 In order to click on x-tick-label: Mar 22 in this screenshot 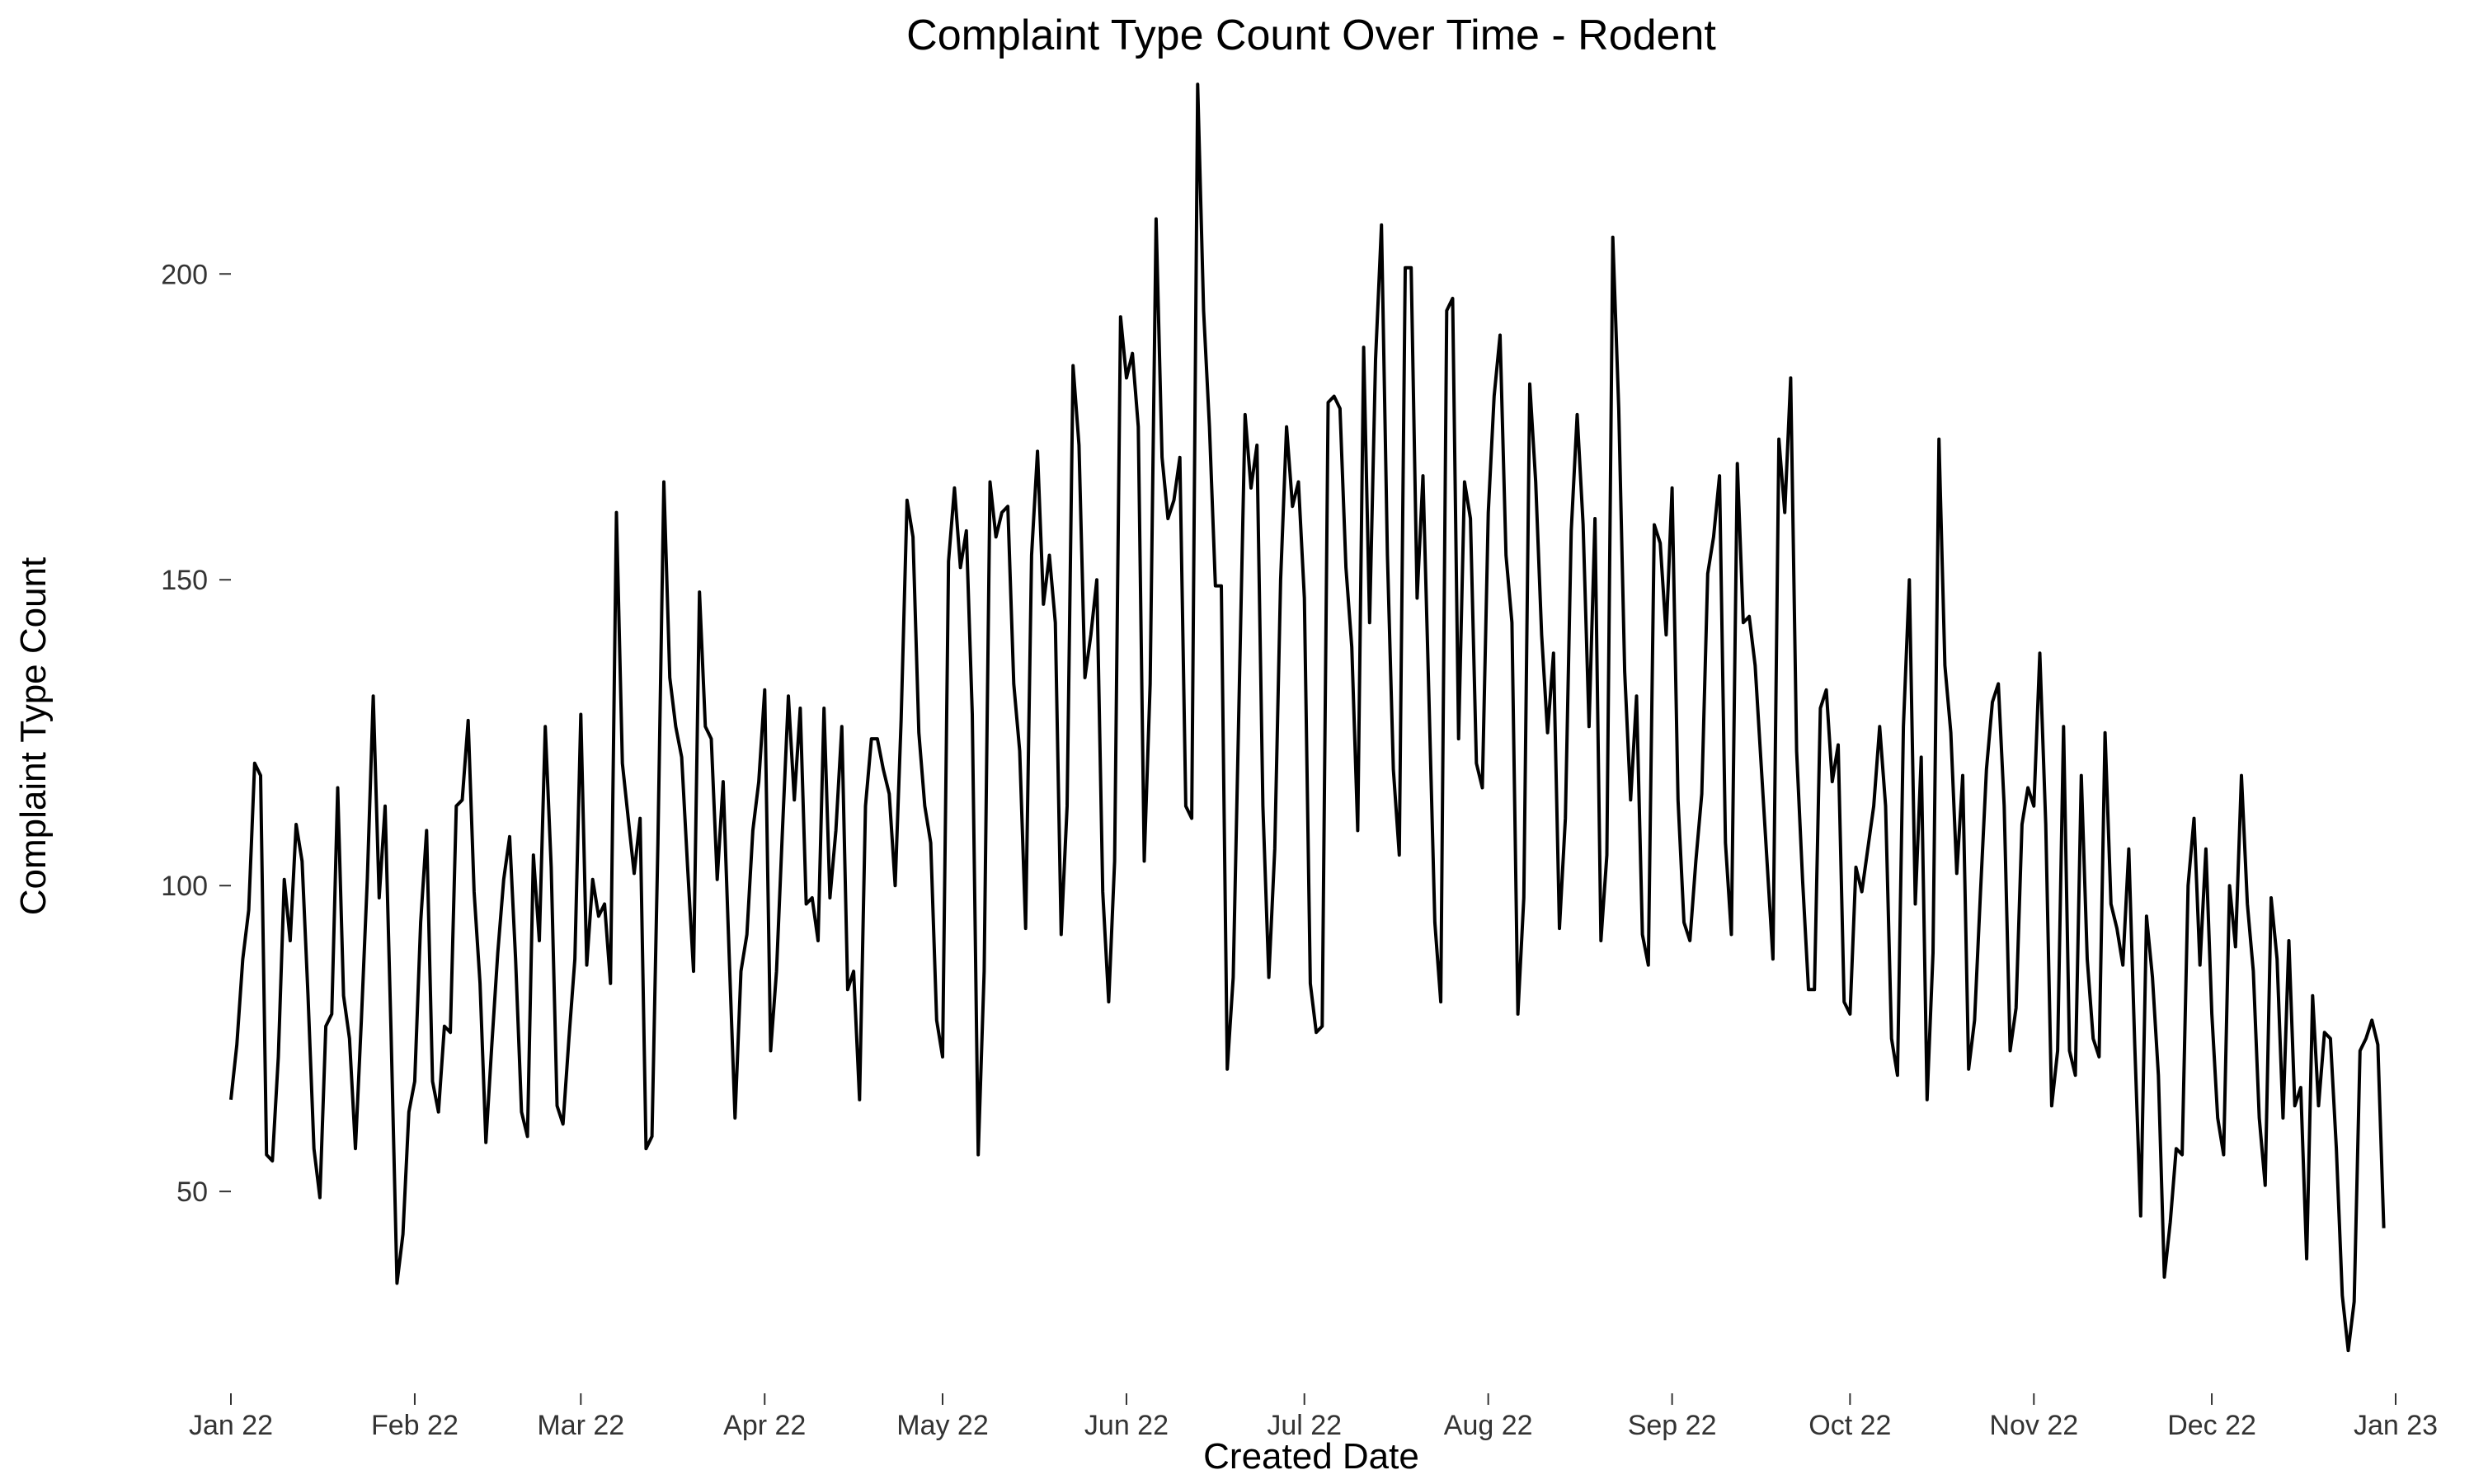, I will do `click(580, 1425)`.